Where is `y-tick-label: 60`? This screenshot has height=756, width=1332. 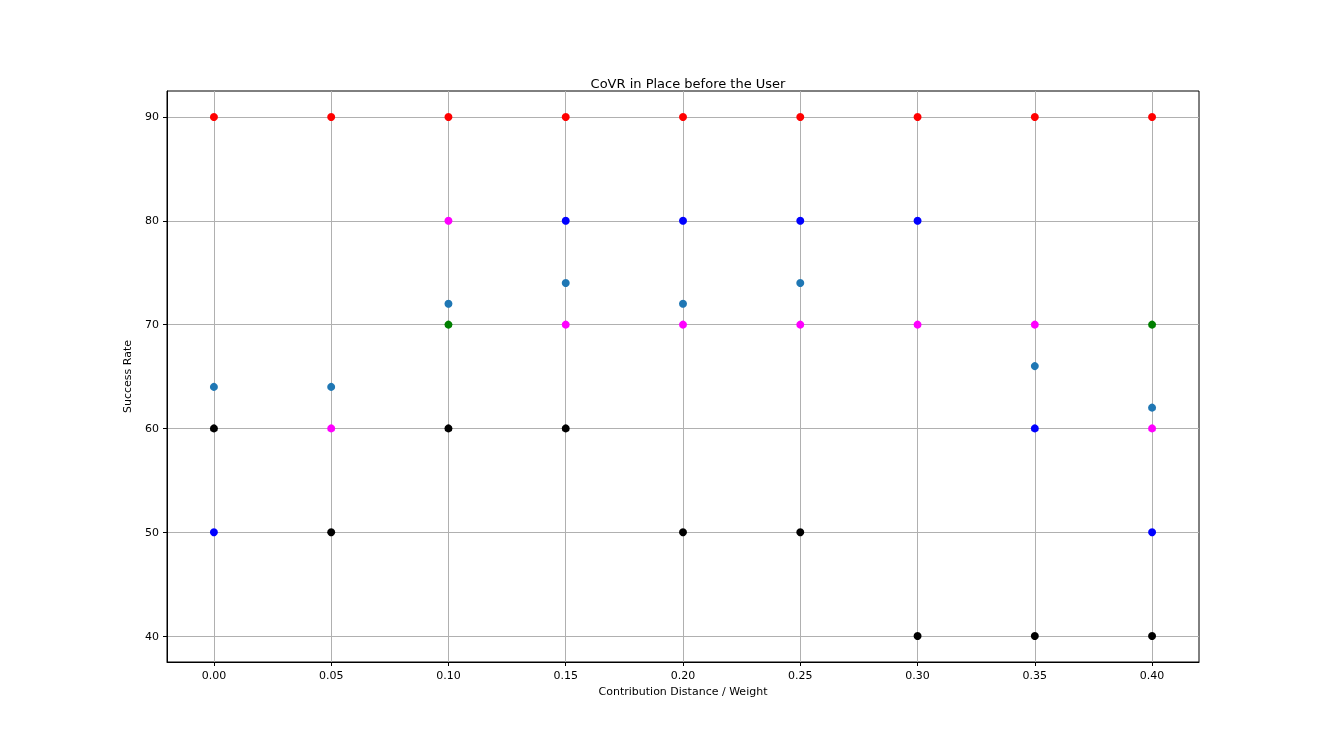
y-tick-label: 60 is located at coordinates (152, 428).